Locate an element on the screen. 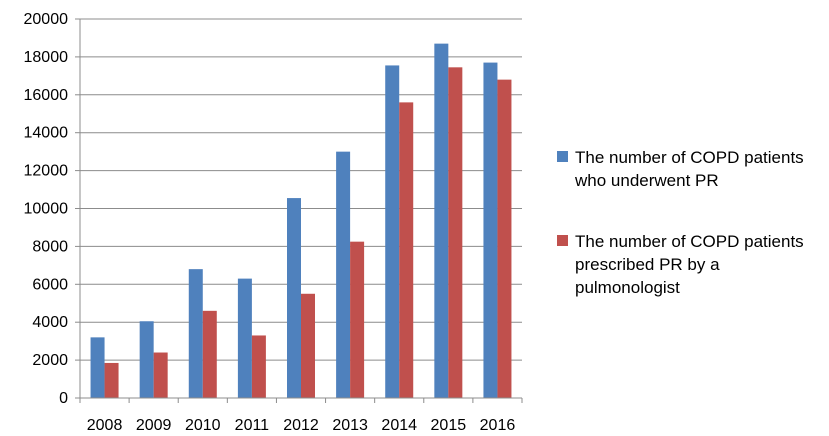  x-tick-label: 2013 is located at coordinates (350, 425).